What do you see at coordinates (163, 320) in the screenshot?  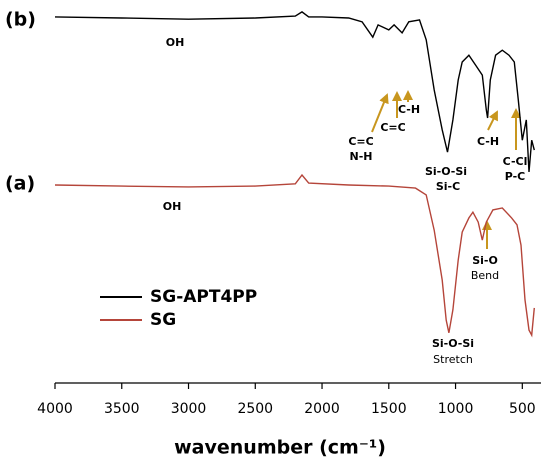 I see `legend-label: SG` at bounding box center [163, 320].